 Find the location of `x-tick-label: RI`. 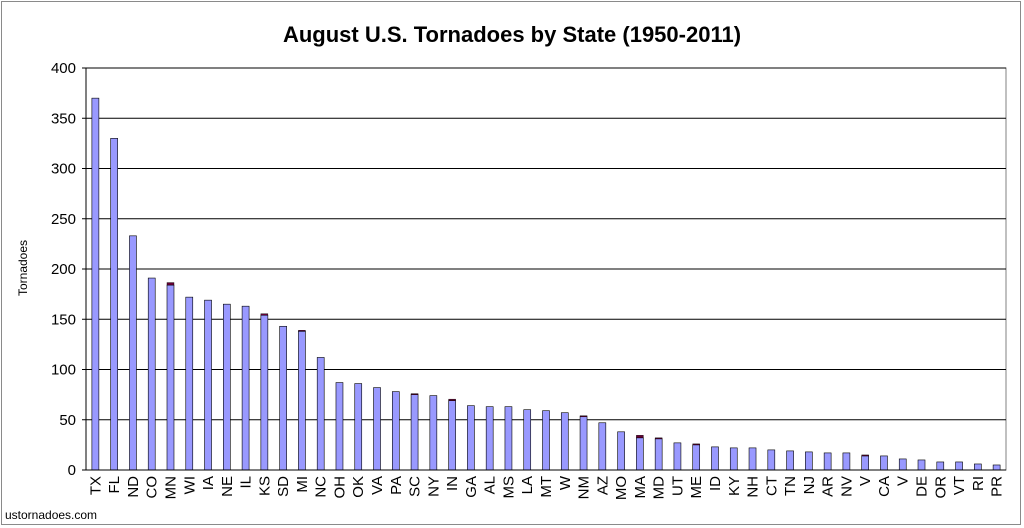

x-tick-label: RI is located at coordinates (978, 483).